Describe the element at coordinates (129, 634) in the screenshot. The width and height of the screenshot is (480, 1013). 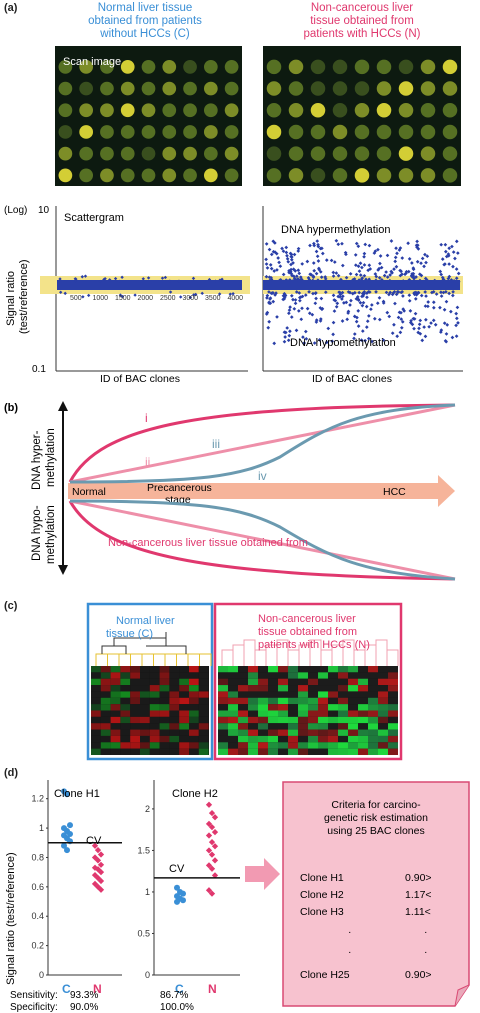
I see `normal-tissue-label-2: tissue (C)` at that location.